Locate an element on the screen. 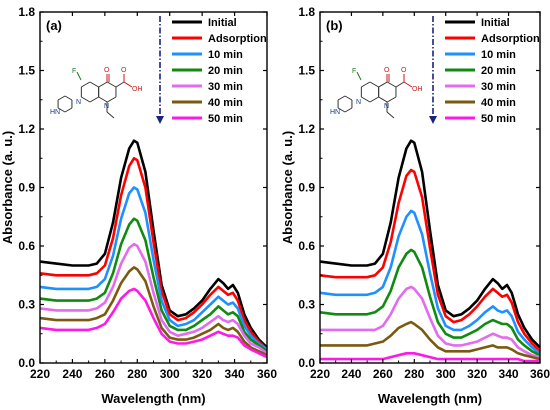 This screenshot has height=410, width=550. y-tick-label: 1.2 is located at coordinates (306, 129).